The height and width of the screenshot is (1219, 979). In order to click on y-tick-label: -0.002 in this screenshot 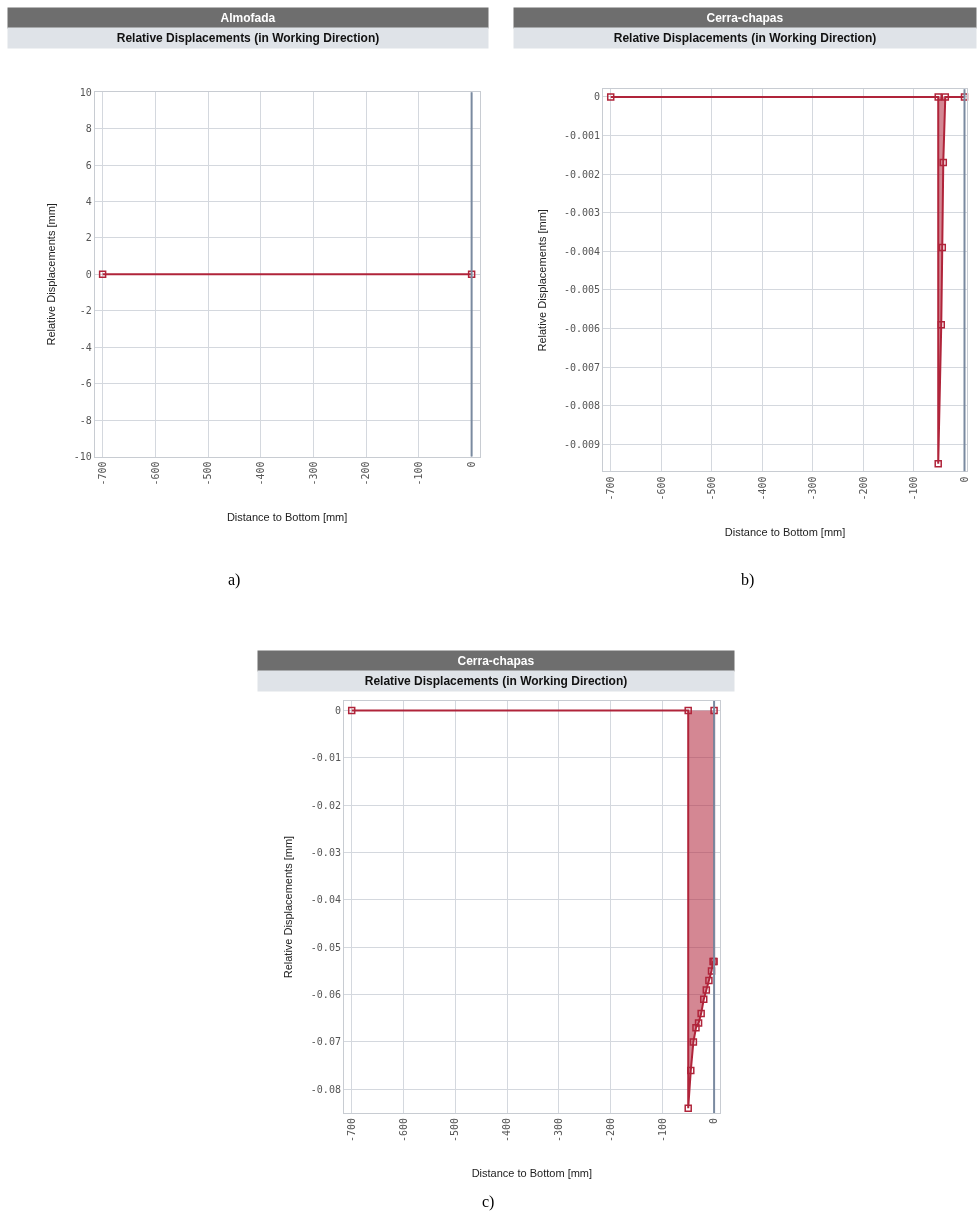, I will do `click(582, 174)`.